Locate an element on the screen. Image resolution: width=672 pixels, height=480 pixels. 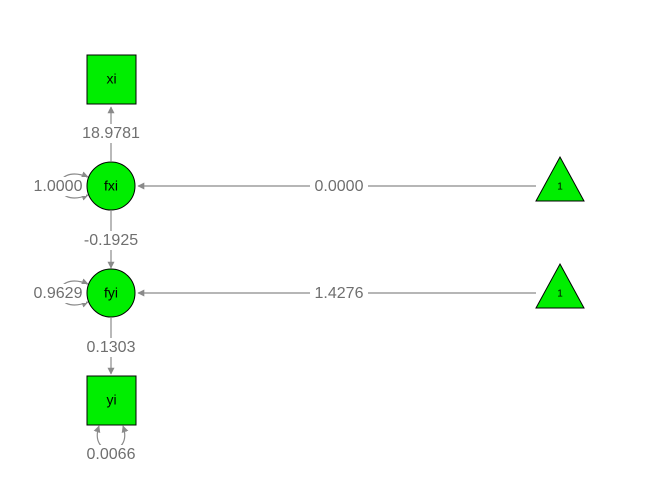
label-fyi-to-yi: 0.1303 is located at coordinates (111, 347).